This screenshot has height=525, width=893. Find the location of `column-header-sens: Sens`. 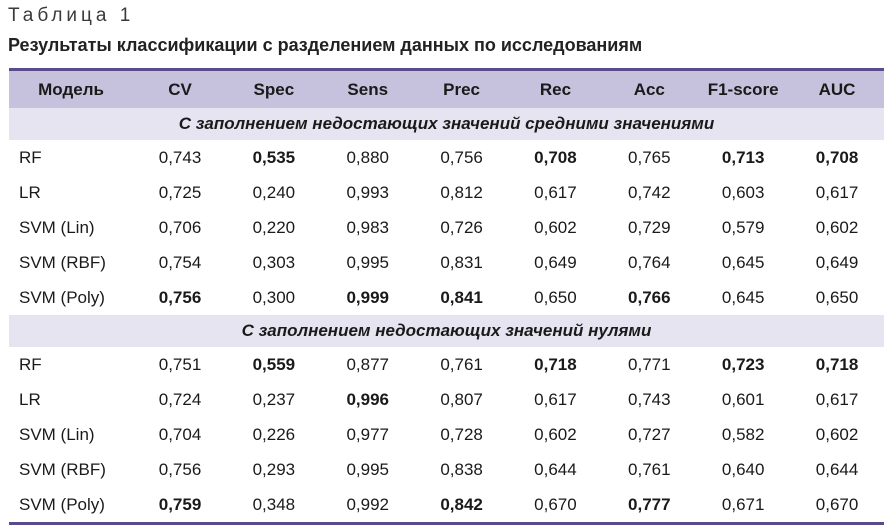

column-header-sens: Sens is located at coordinates (368, 89).